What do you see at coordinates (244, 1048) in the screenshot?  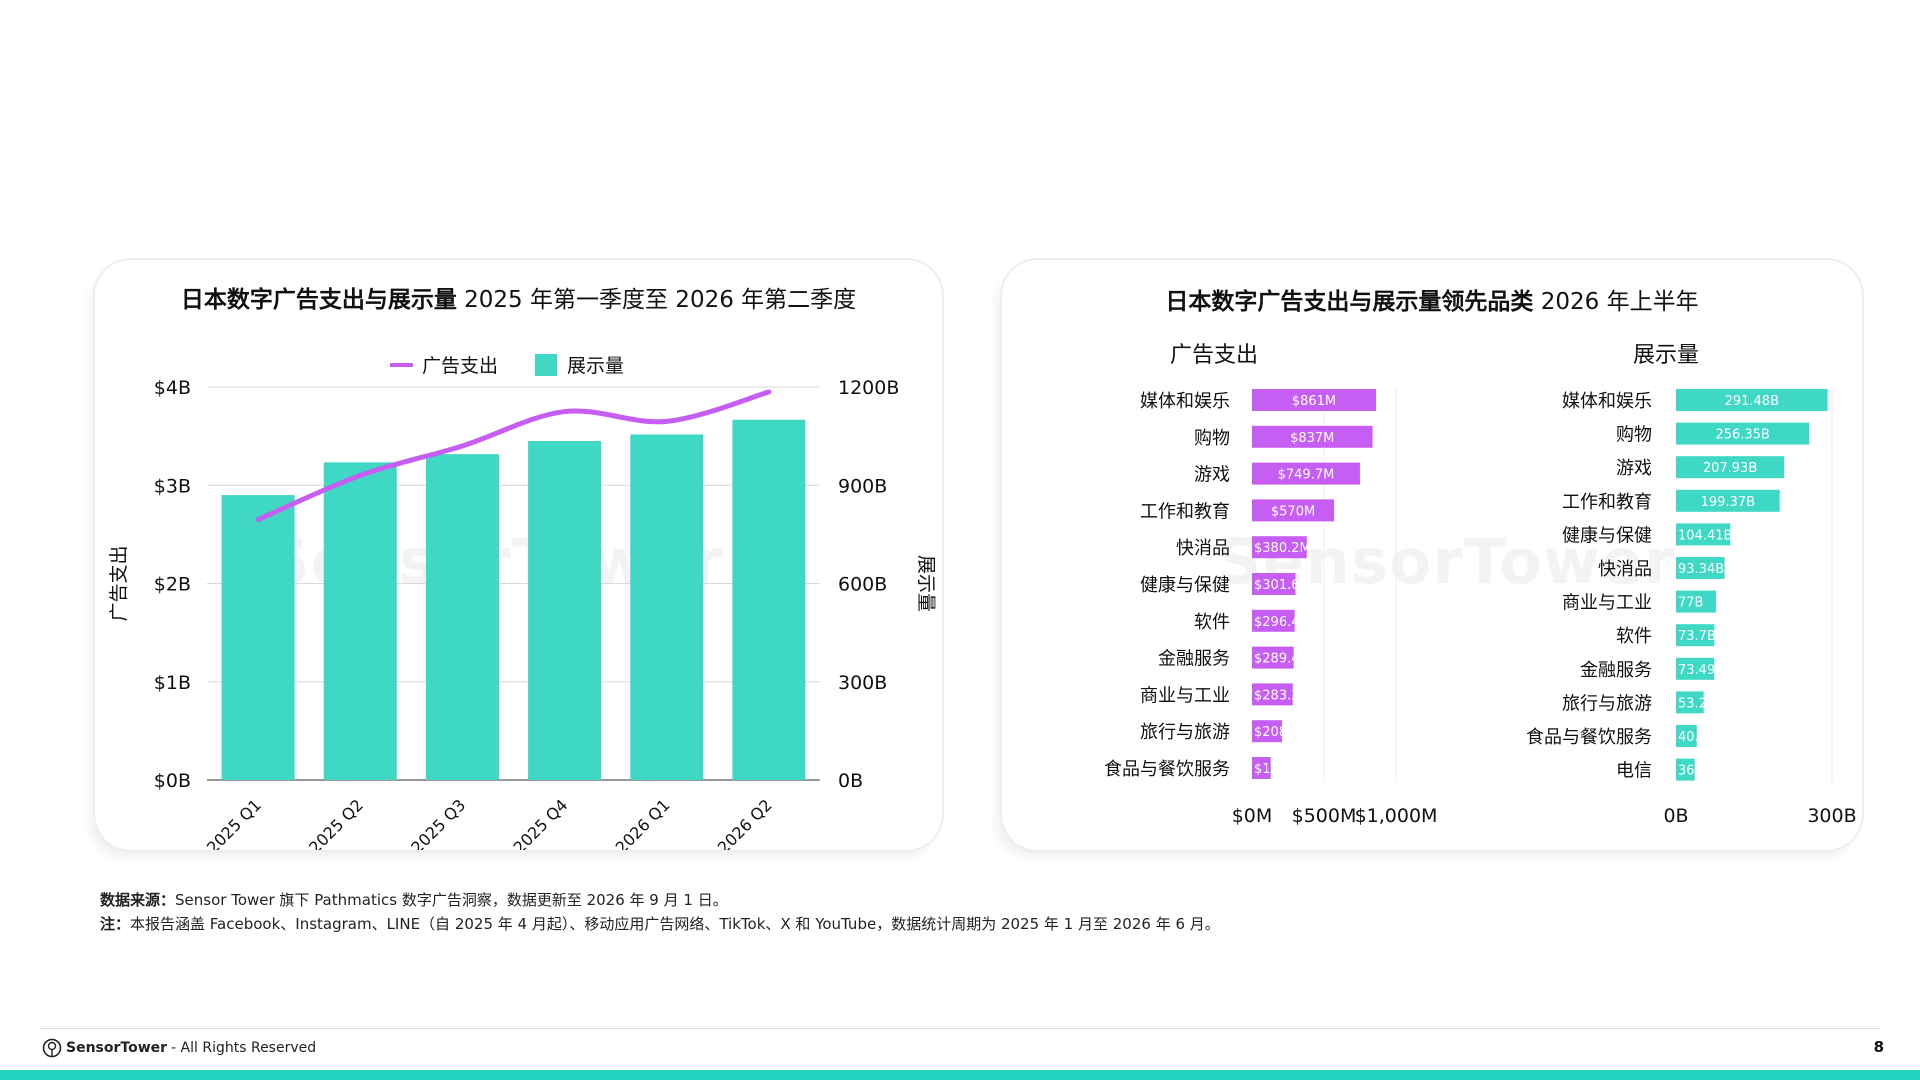 I see `footer-rights-text: - All Rights Reserved` at bounding box center [244, 1048].